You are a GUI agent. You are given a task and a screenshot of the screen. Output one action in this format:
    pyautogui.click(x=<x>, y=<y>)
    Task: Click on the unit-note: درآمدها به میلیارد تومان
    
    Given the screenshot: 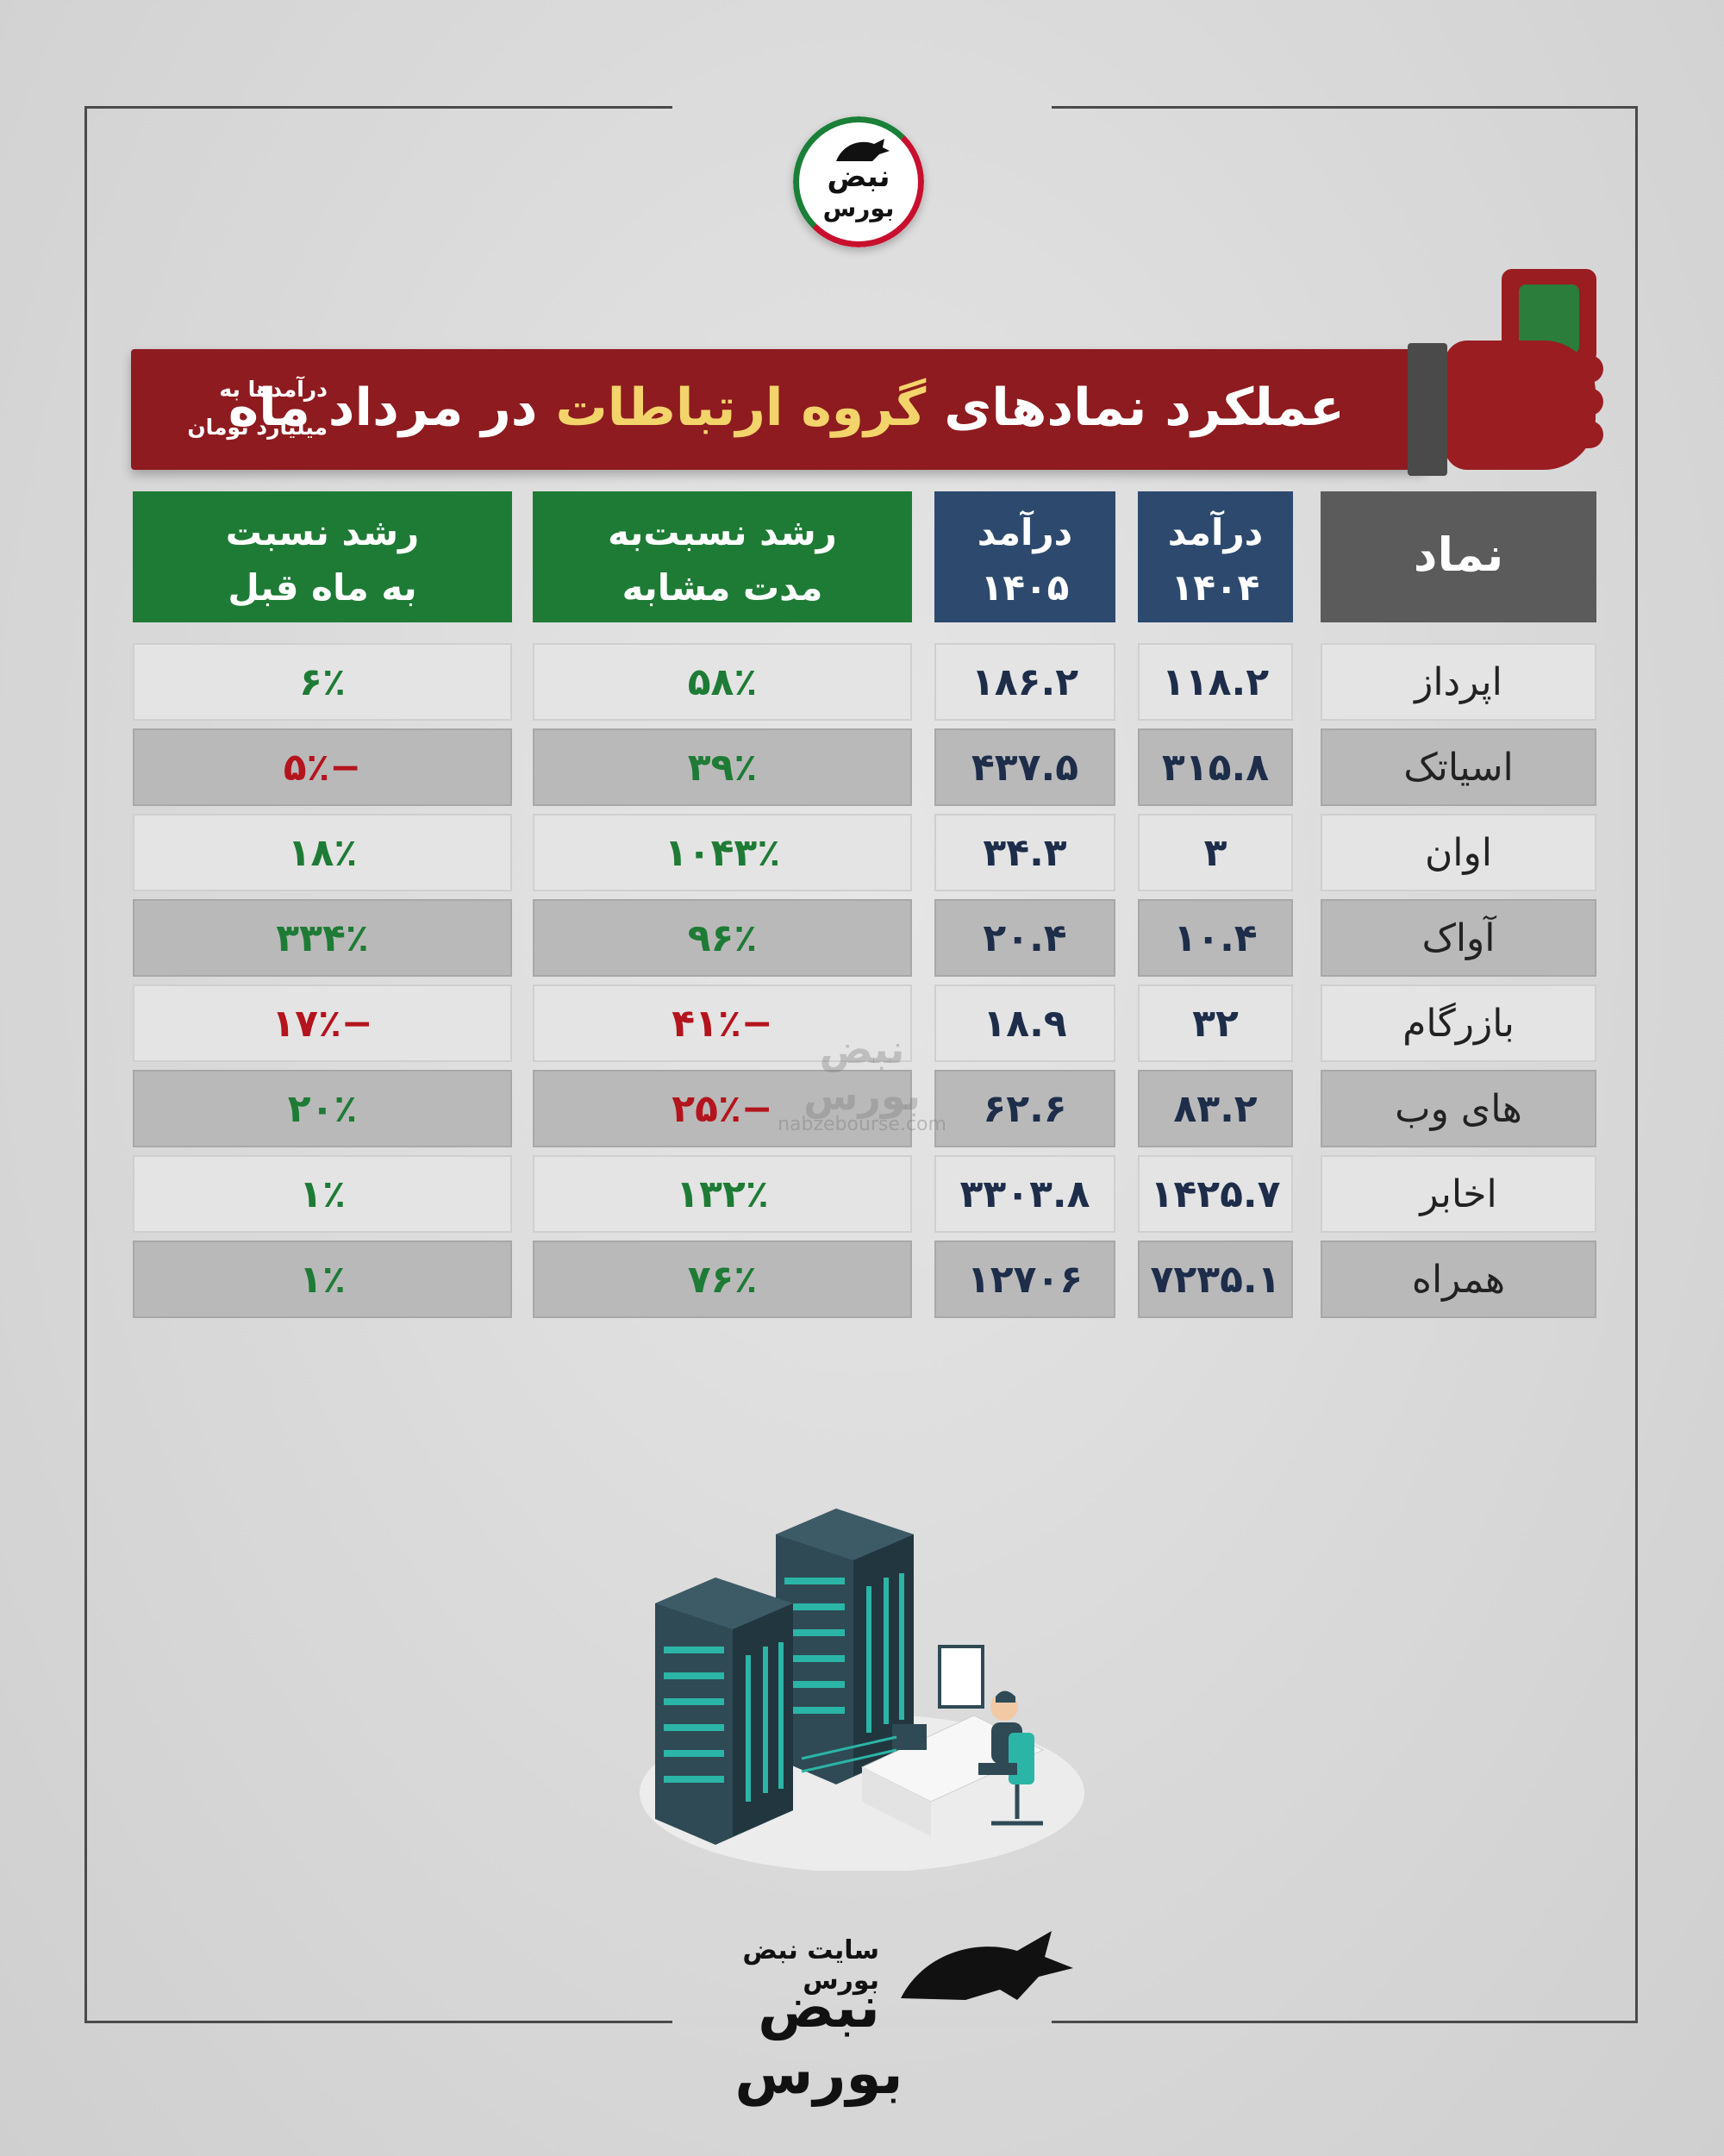 What is the action you would take?
    pyautogui.click(x=246, y=409)
    